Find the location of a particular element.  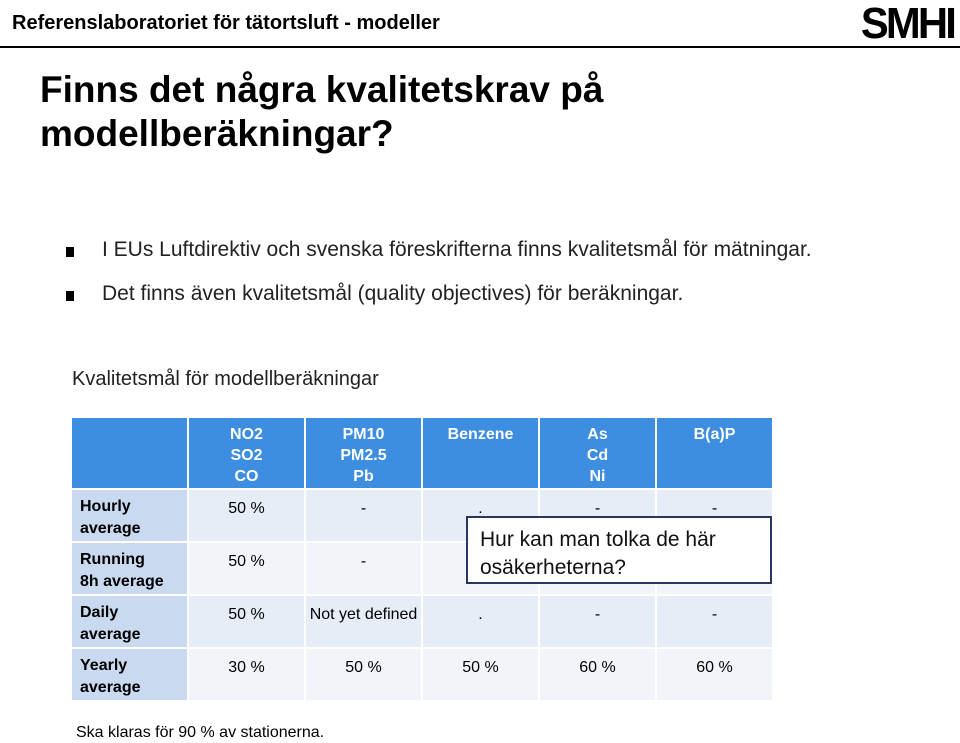

table-row-daily: Daily average 50 % Not yet defined . - - is located at coordinates (423, 622).